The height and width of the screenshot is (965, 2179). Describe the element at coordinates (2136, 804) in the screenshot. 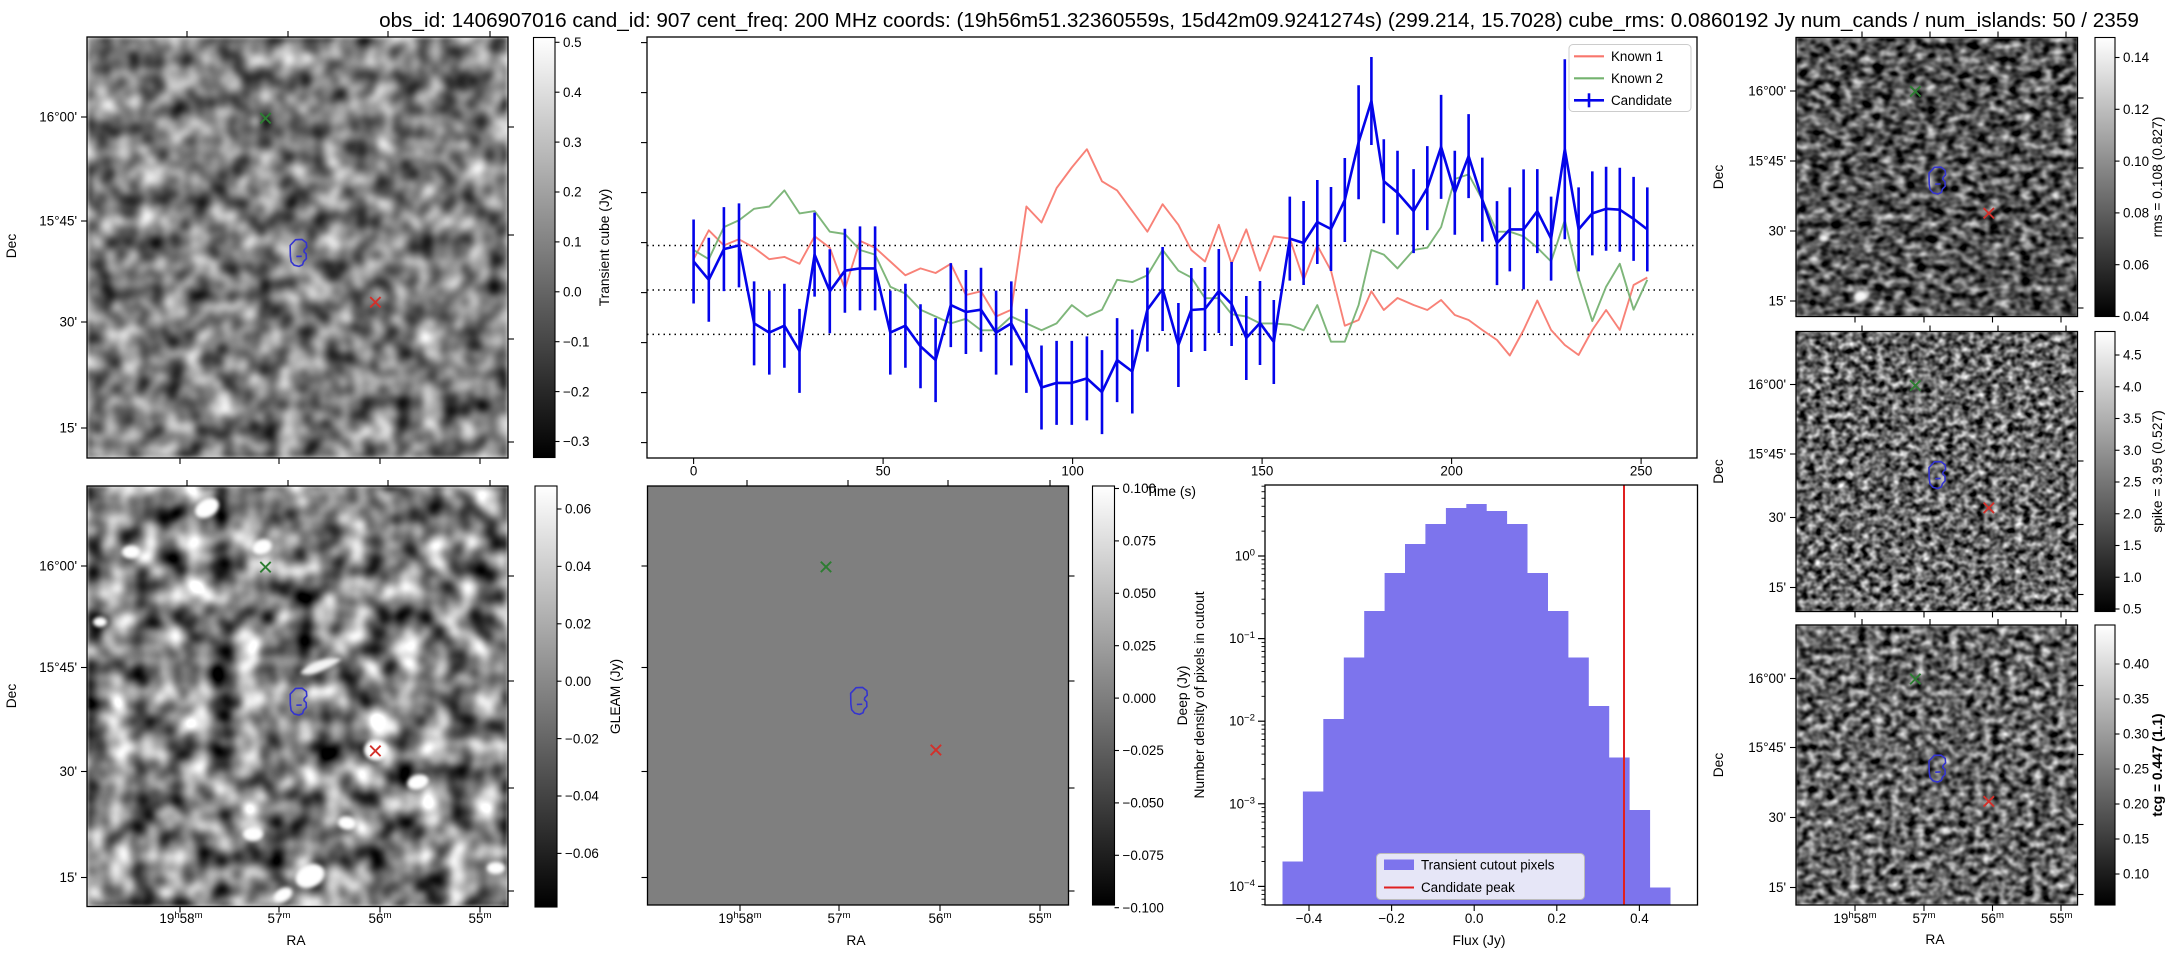

I see `svg-text: 0.20` at that location.